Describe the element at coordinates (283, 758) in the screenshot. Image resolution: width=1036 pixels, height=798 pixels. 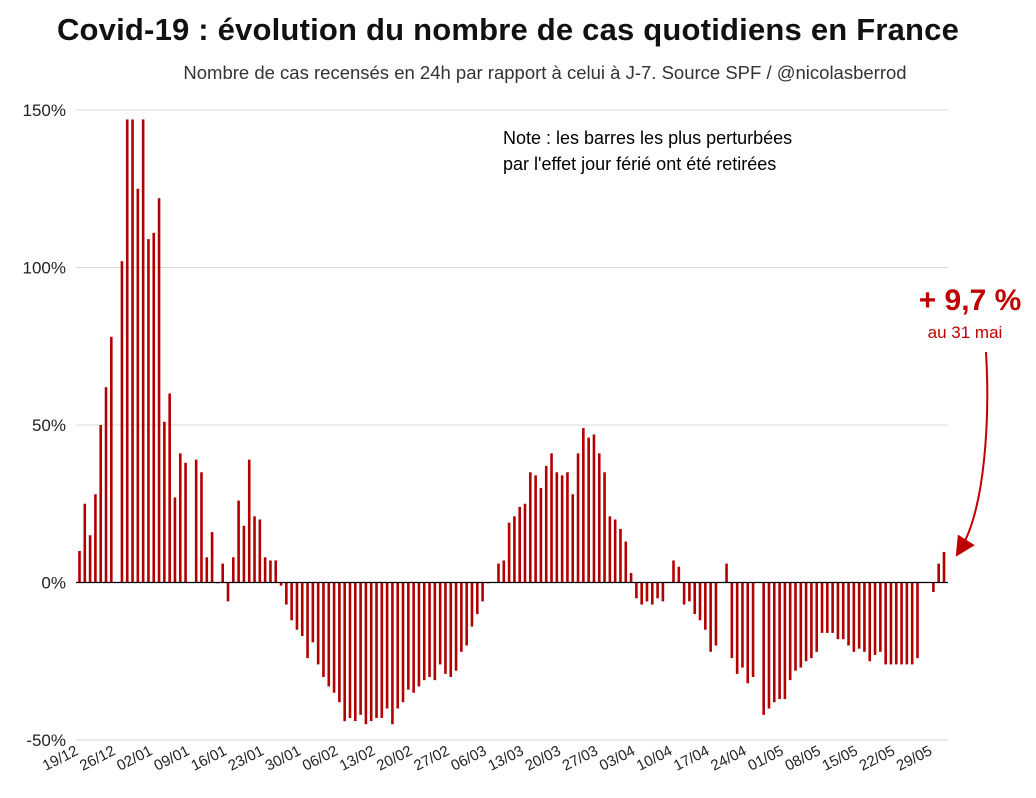
I see `x-tick-label: 30/01` at that location.